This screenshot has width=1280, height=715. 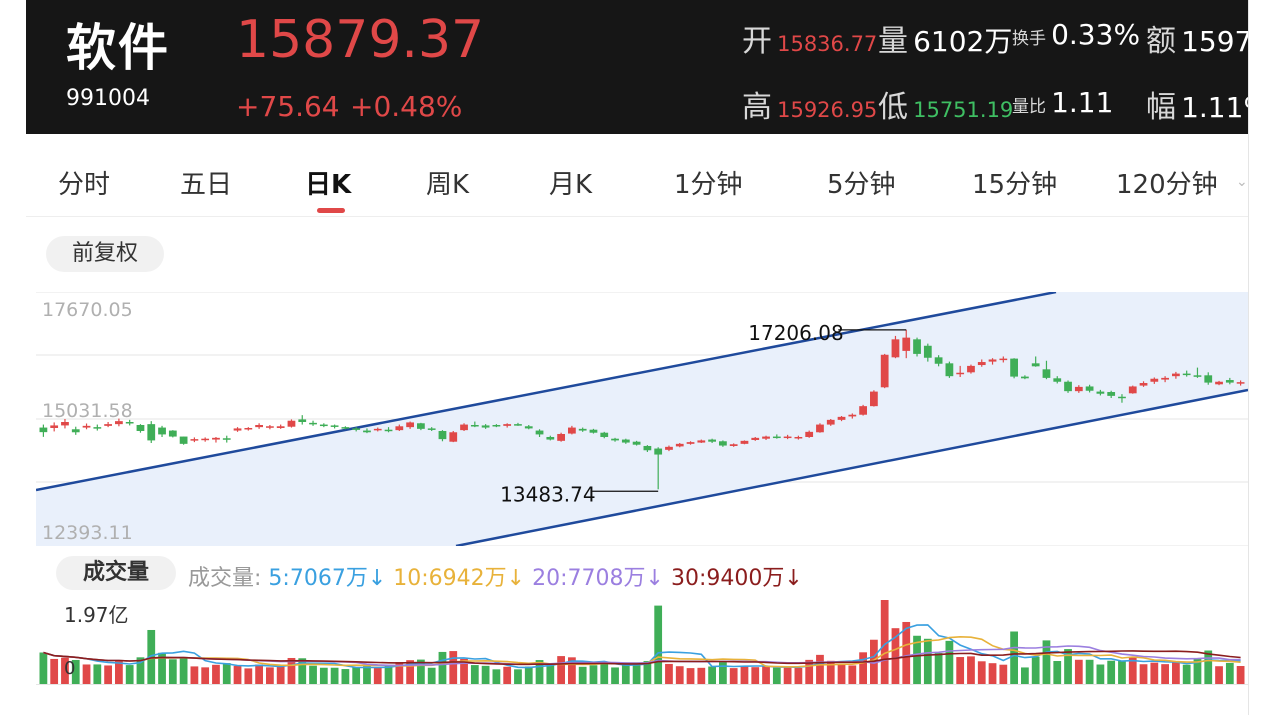 I want to click on tab-intraday: 分时, so click(x=84, y=185).